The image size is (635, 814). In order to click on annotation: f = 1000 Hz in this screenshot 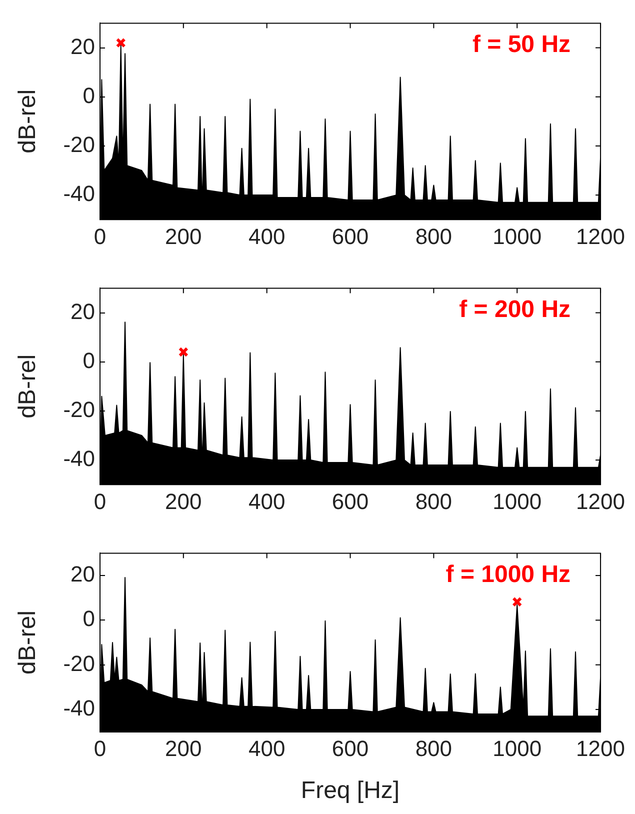, I will do `click(508, 574)`.